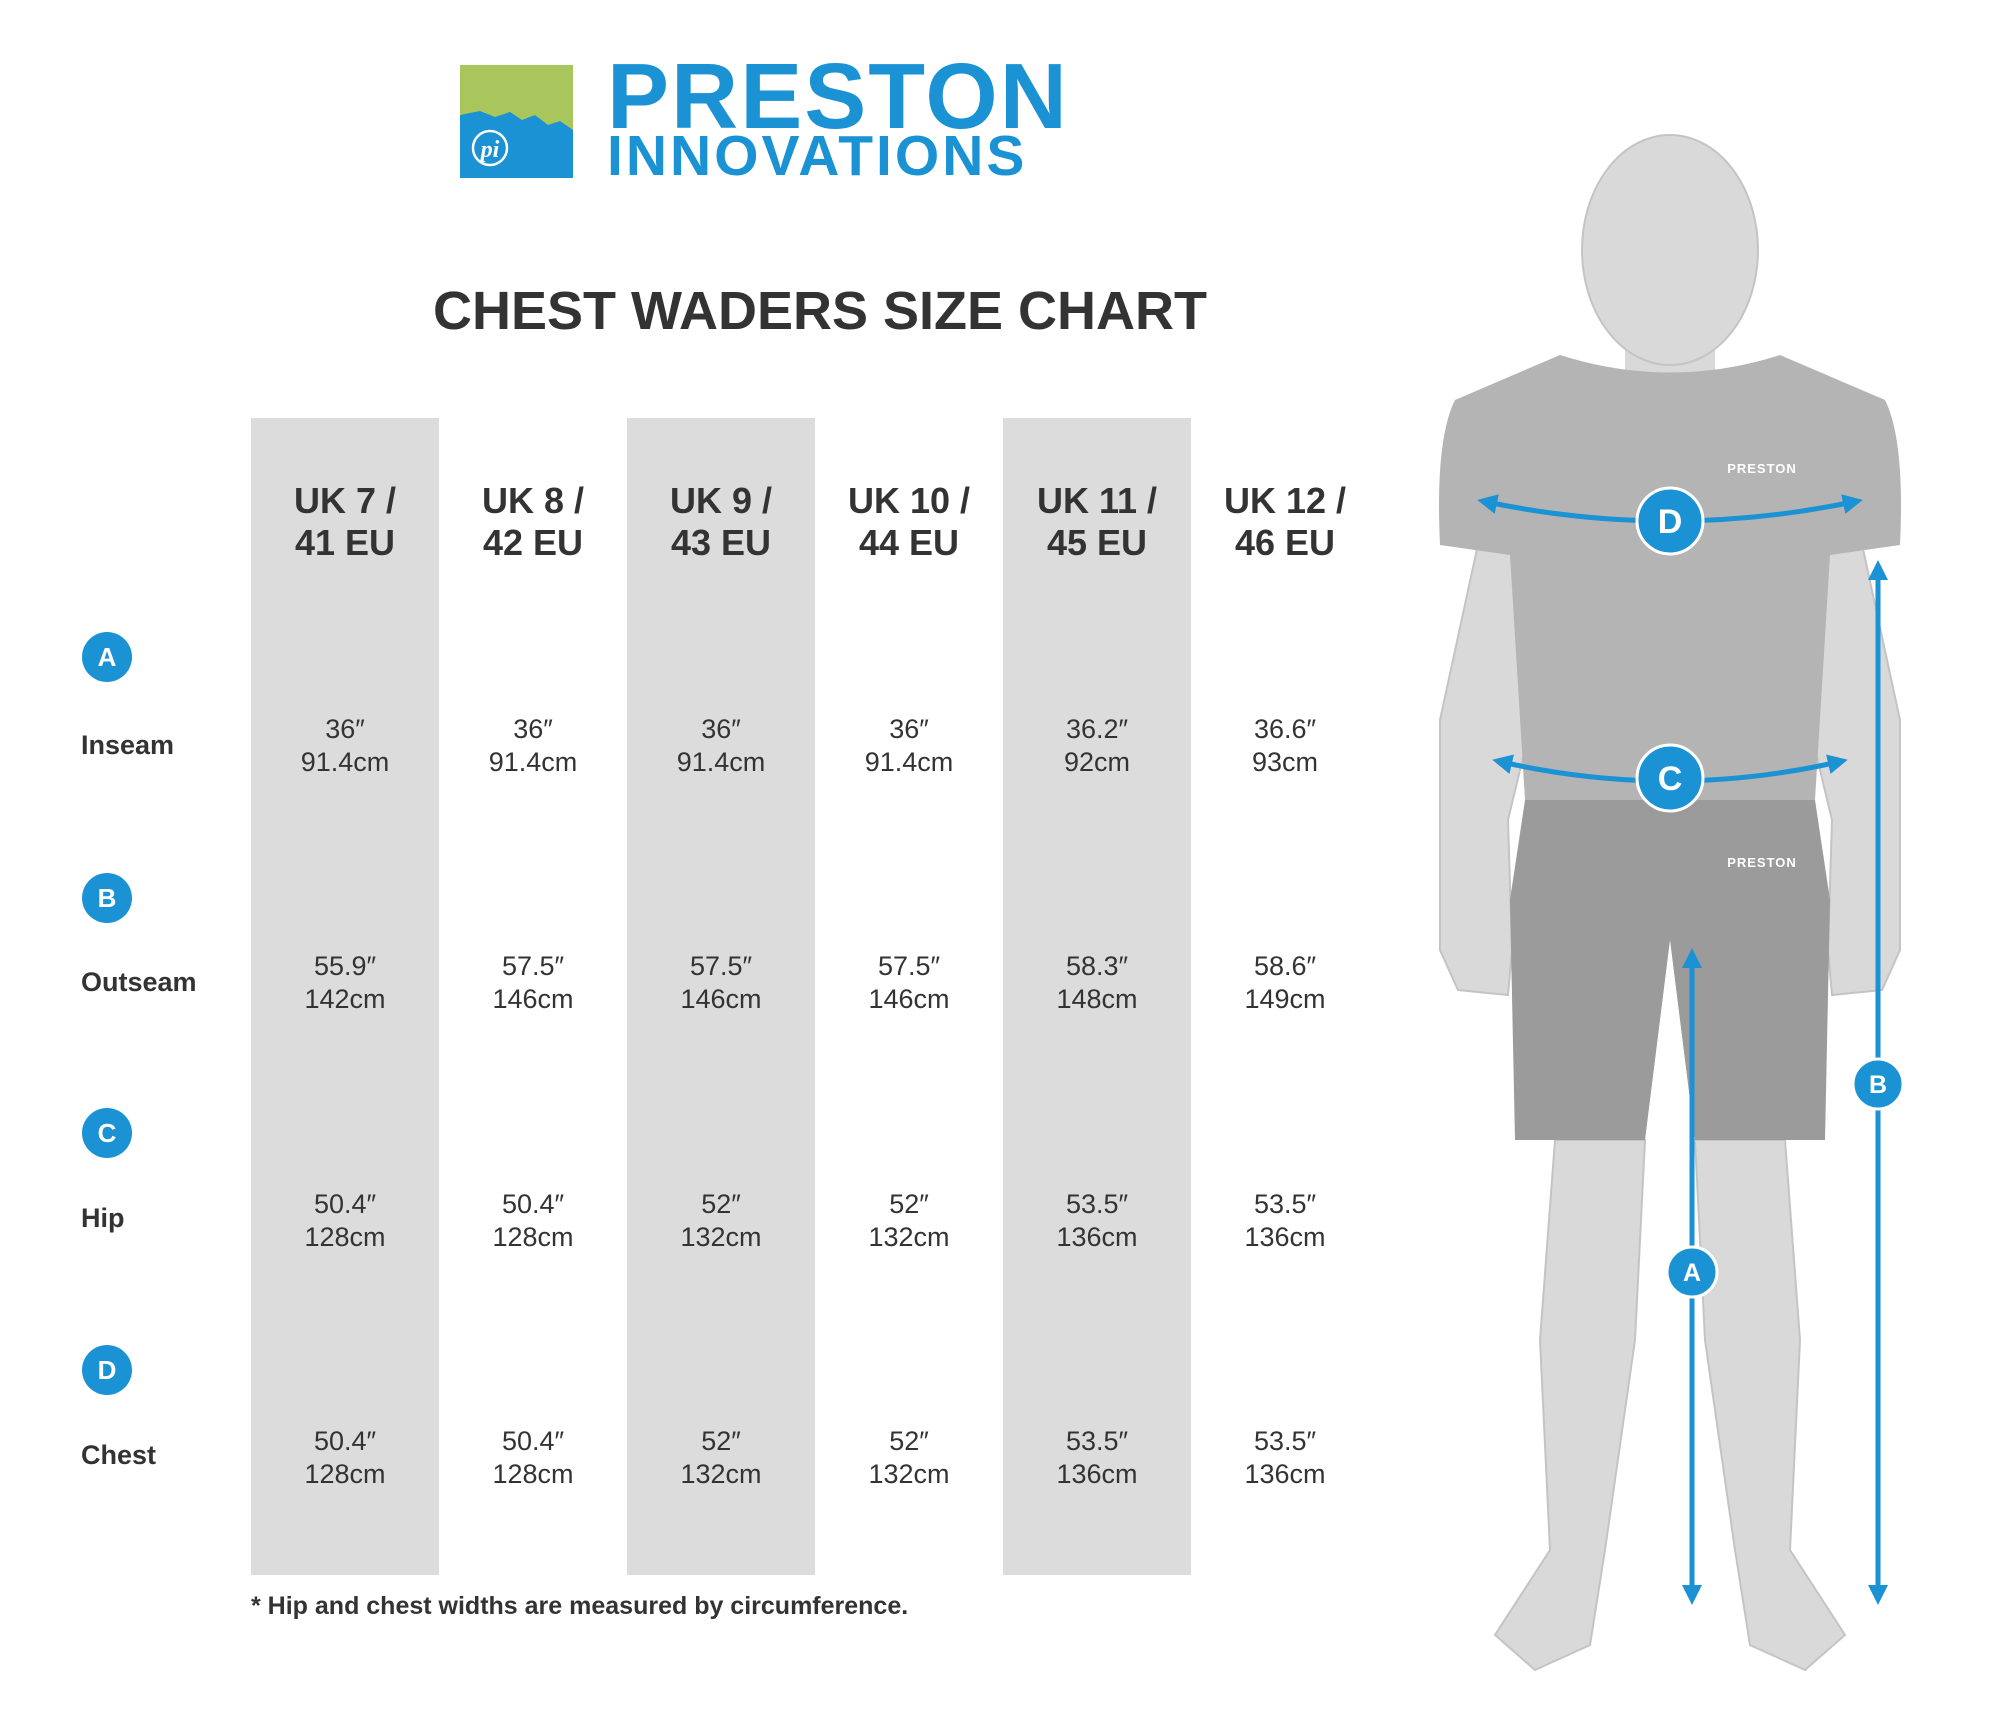  I want to click on column-header: UK 10 /44 EU, so click(909, 522).